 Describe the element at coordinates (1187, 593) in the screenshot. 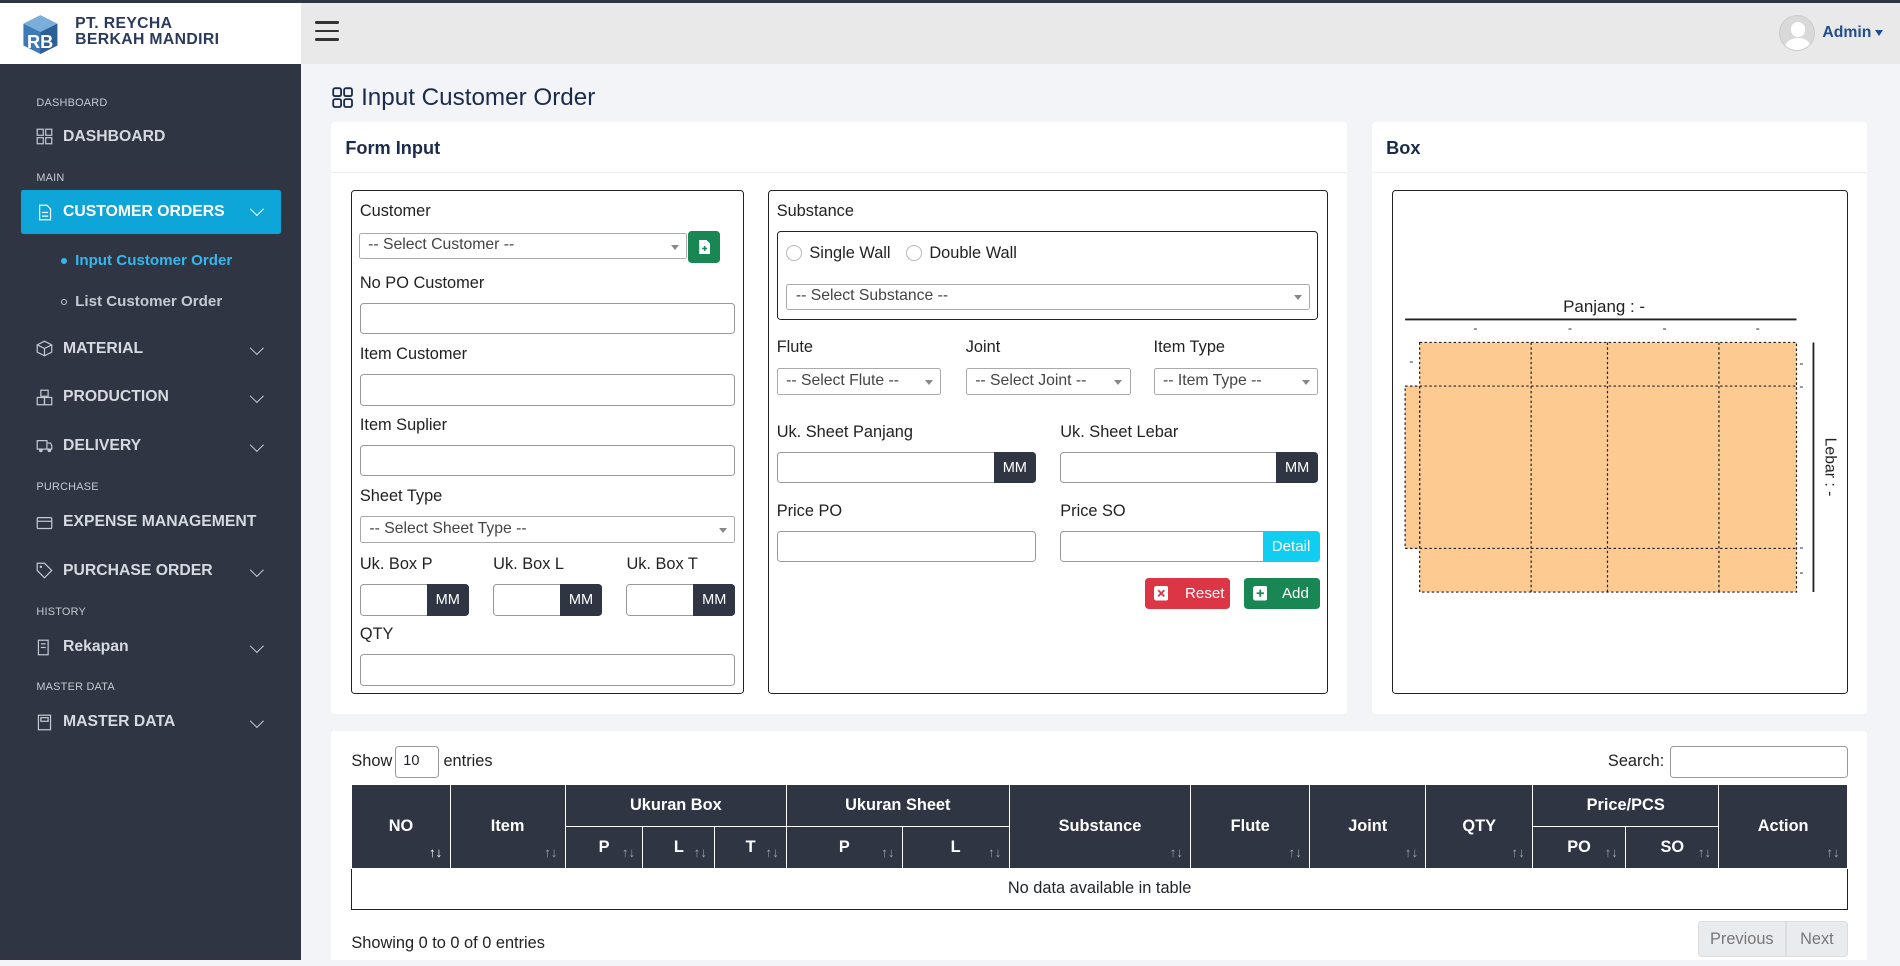

I see `reset-button: Reset` at that location.